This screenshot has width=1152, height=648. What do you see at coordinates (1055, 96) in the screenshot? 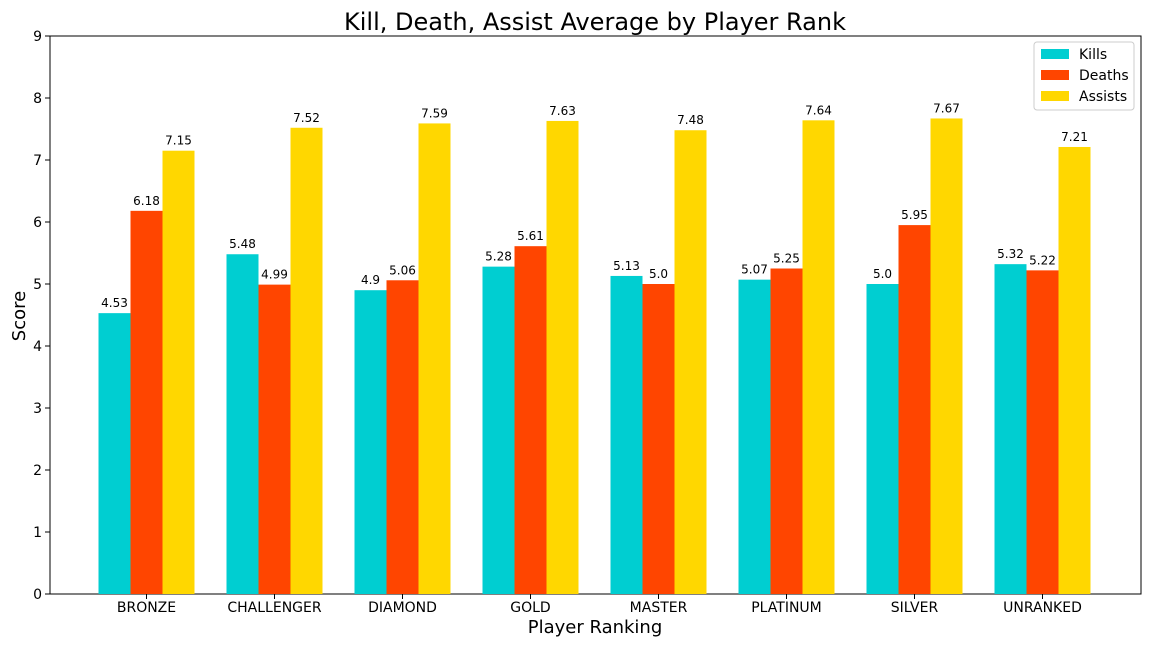
I see `legend-swatch-assists` at bounding box center [1055, 96].